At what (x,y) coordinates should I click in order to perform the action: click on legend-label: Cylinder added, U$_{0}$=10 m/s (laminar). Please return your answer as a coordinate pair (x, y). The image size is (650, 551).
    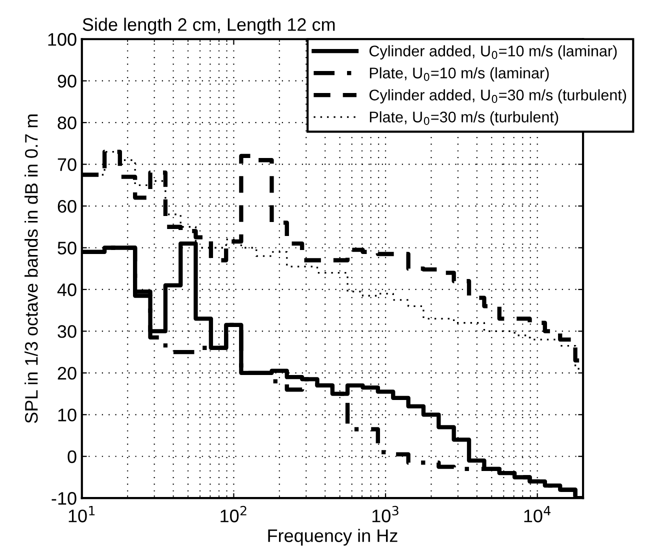
    Looking at the image, I should click on (493, 52).